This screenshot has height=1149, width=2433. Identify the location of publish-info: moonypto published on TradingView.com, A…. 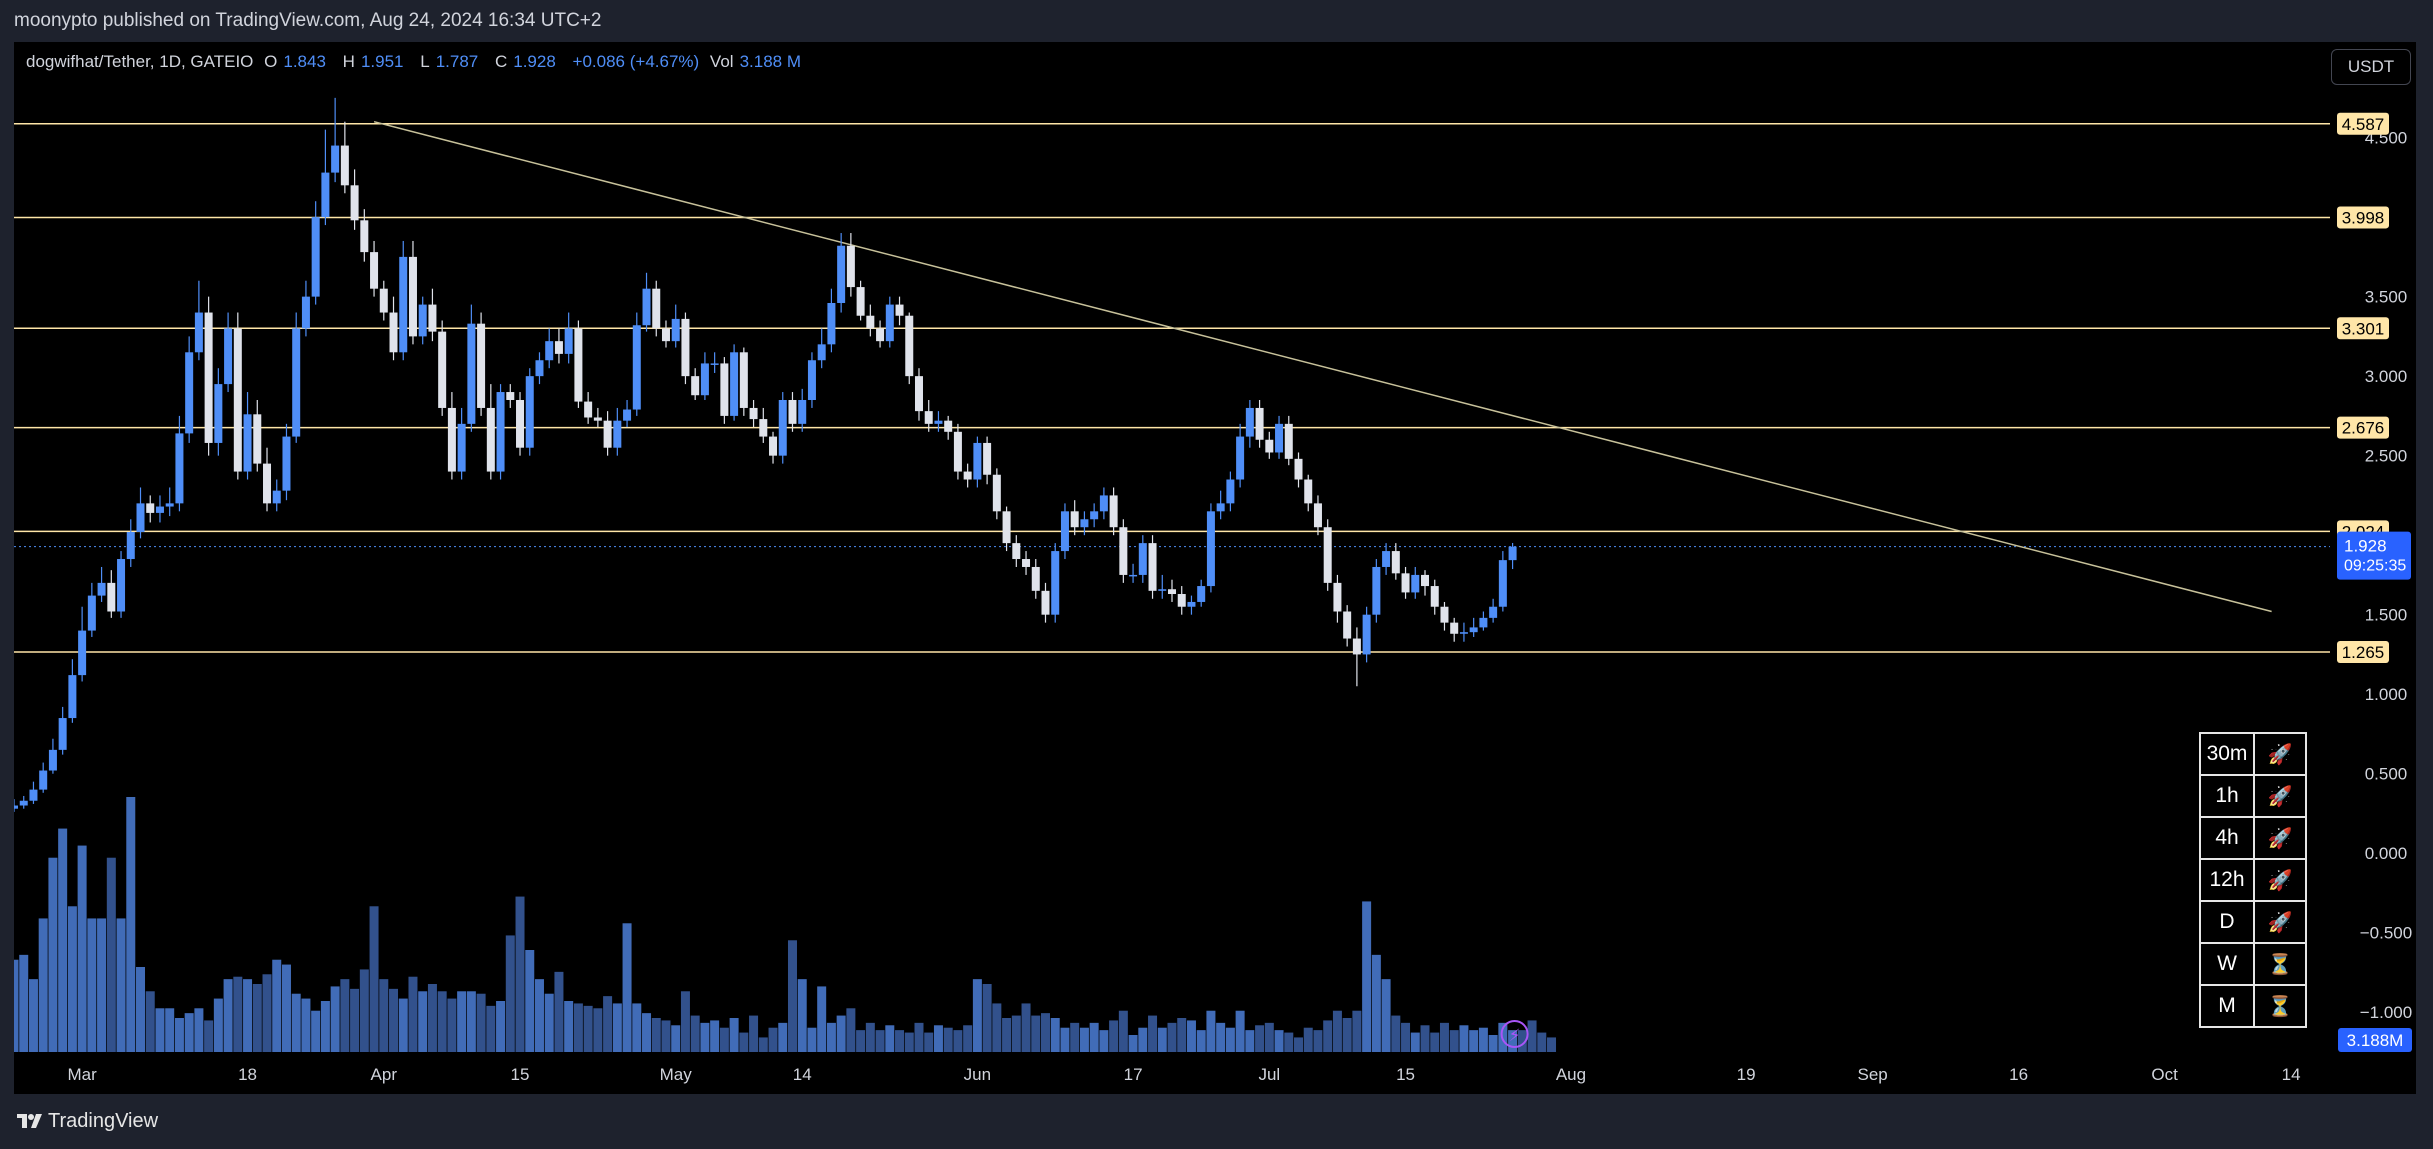
(308, 20).